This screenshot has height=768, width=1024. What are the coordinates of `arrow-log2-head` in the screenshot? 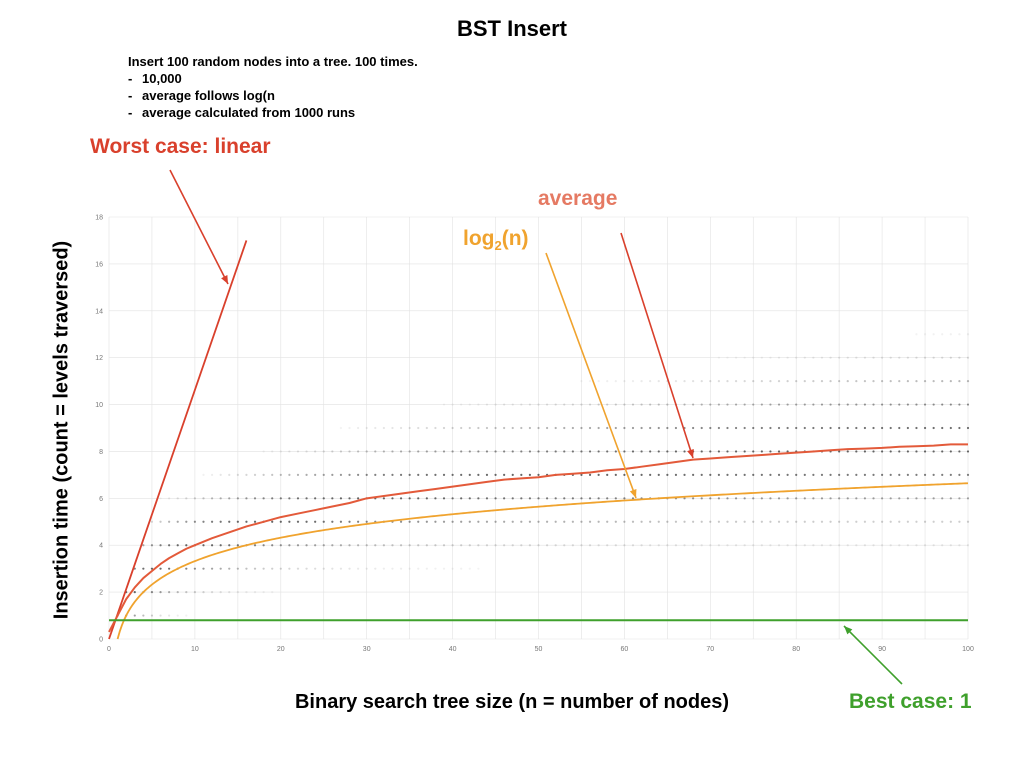 It's located at (633, 493).